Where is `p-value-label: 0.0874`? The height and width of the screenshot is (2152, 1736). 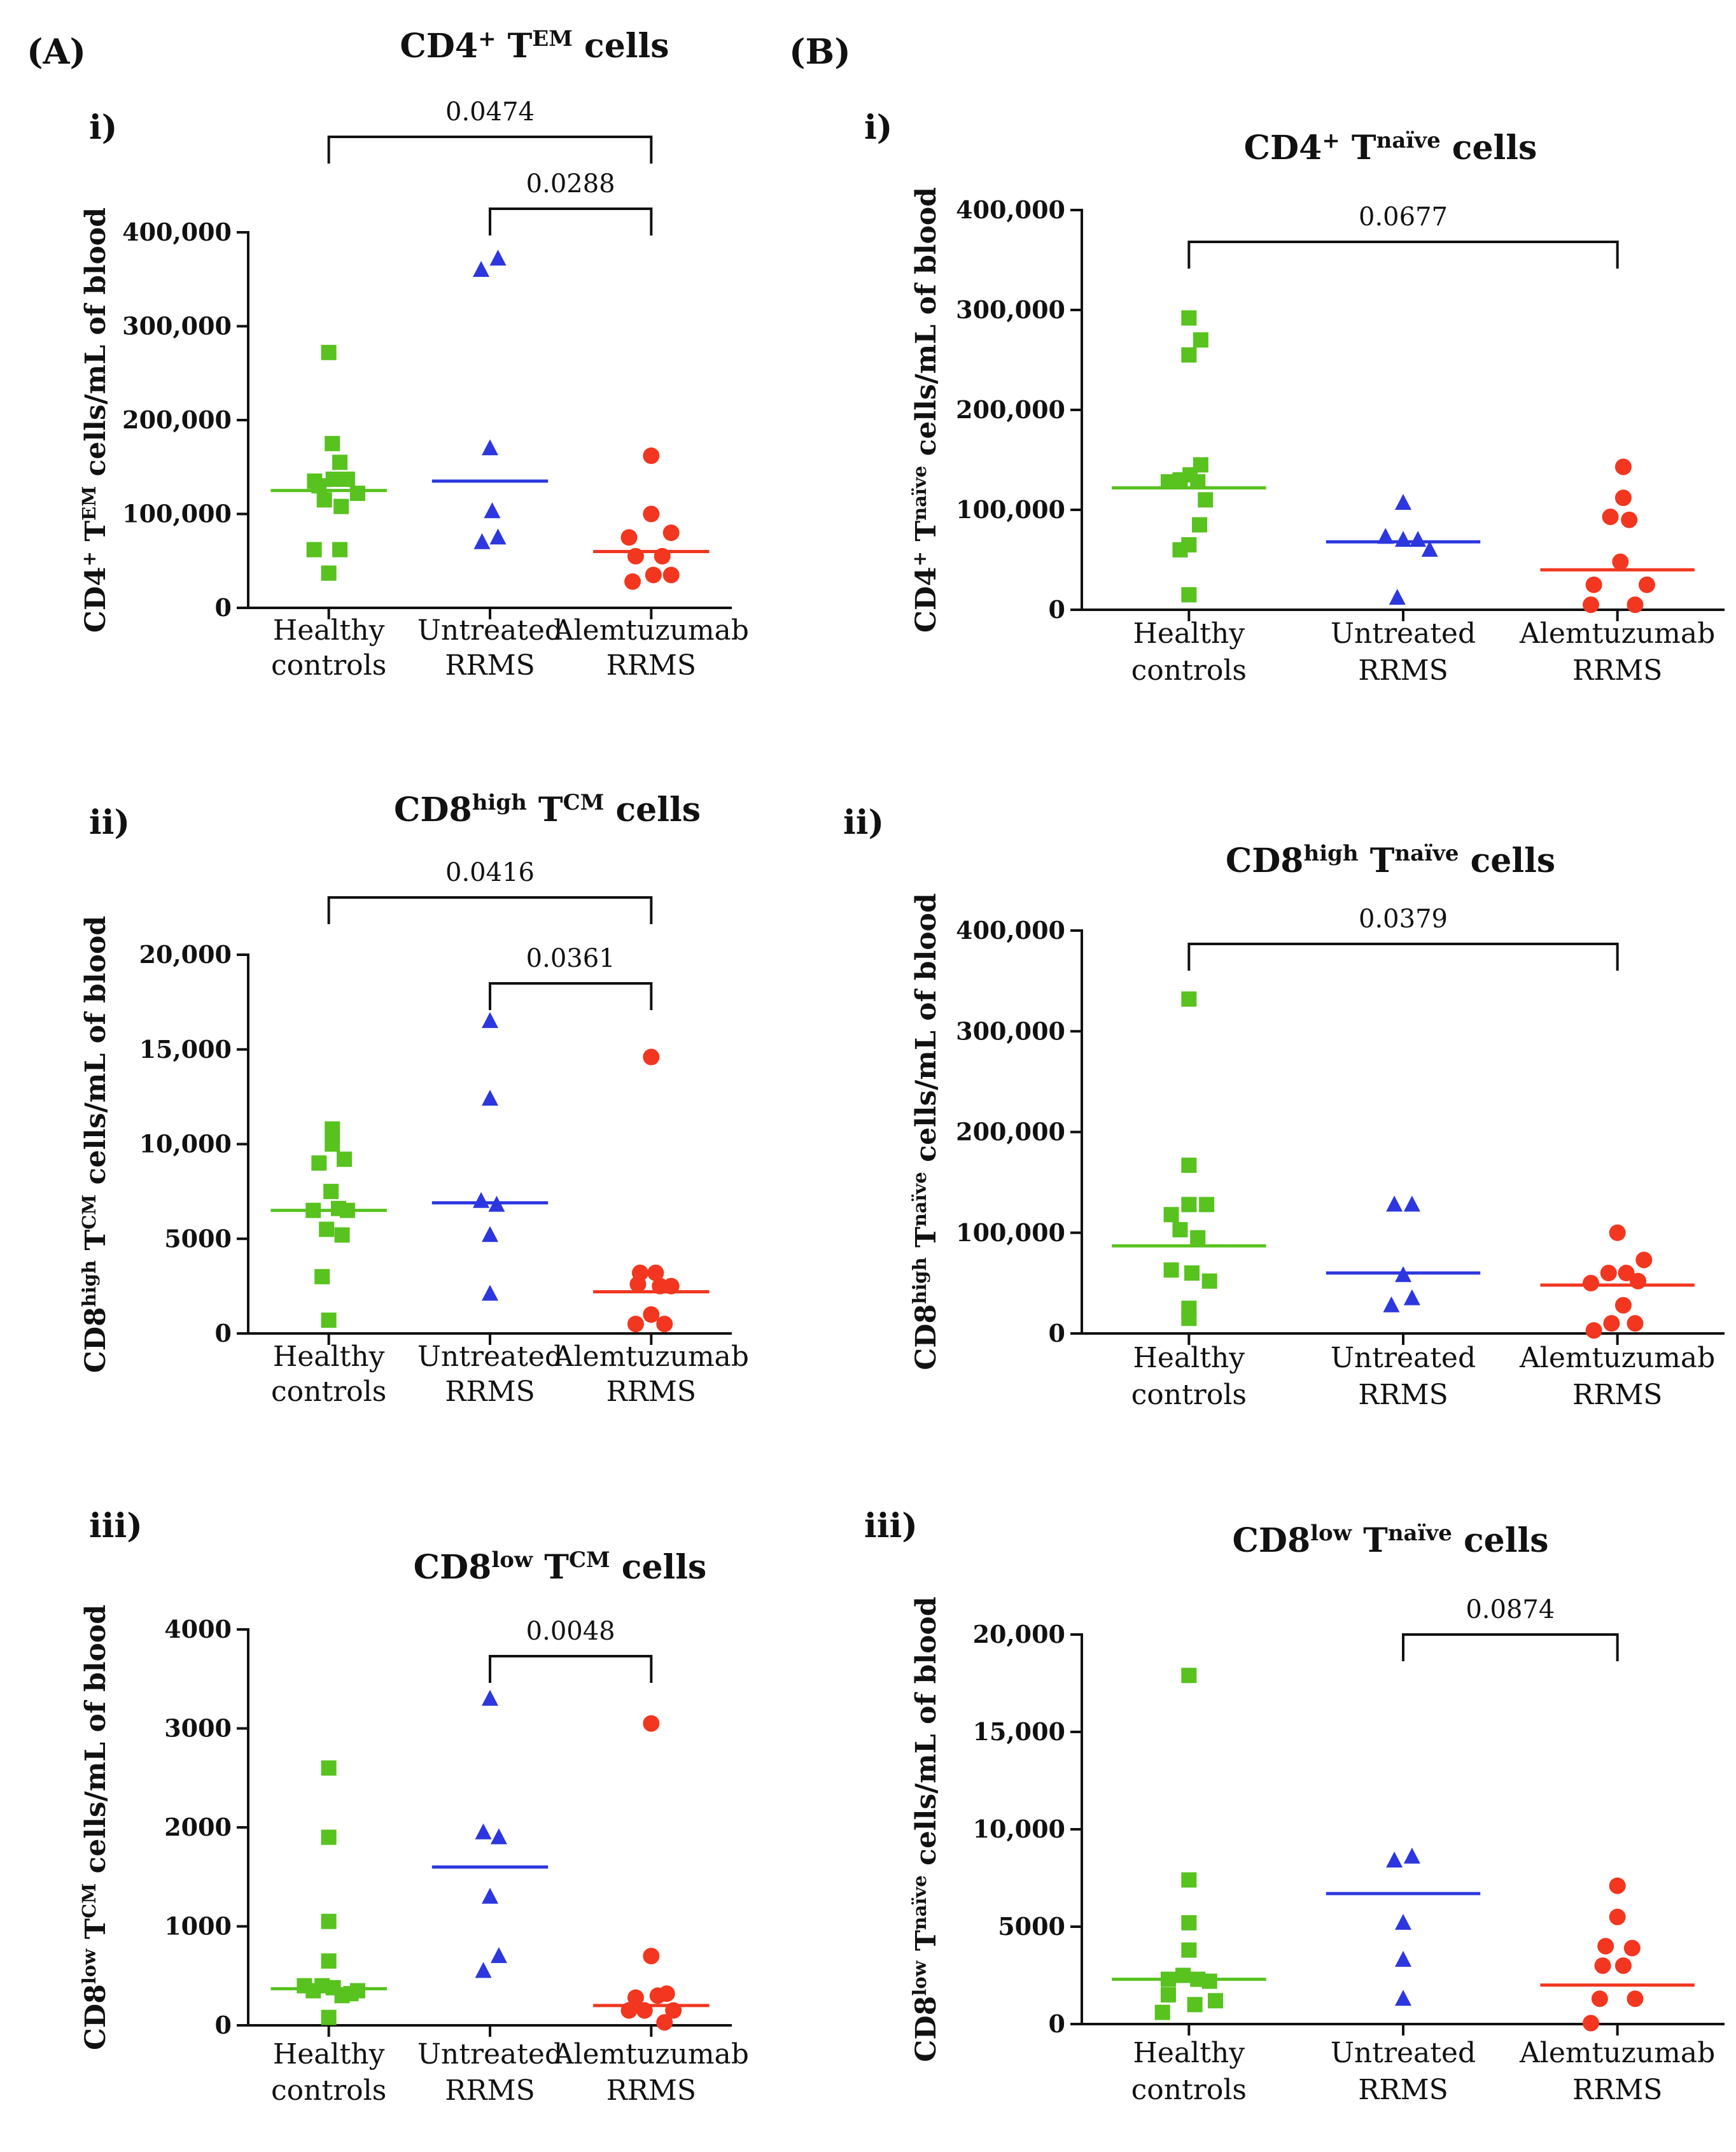
p-value-label: 0.0874 is located at coordinates (1510, 1609).